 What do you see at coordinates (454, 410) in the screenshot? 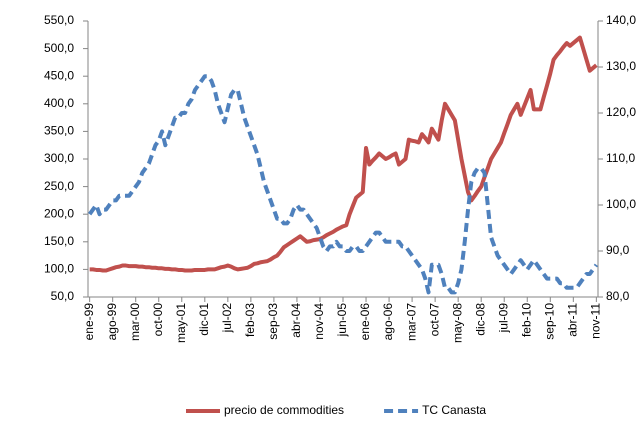
I see `legend-label: TC Canasta` at bounding box center [454, 410].